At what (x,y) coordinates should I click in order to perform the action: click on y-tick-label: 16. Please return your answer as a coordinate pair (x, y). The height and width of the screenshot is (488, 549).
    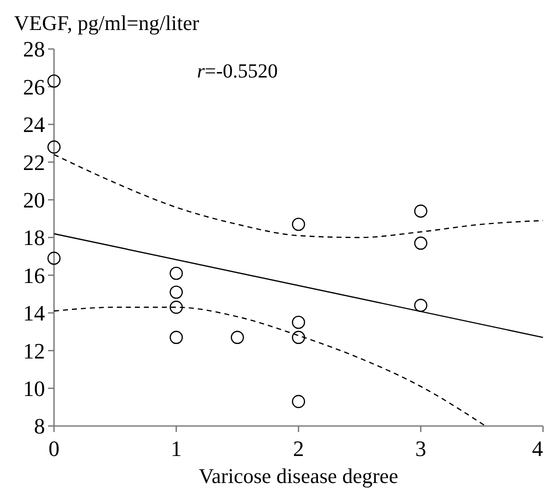
    Looking at the image, I should click on (34, 275).